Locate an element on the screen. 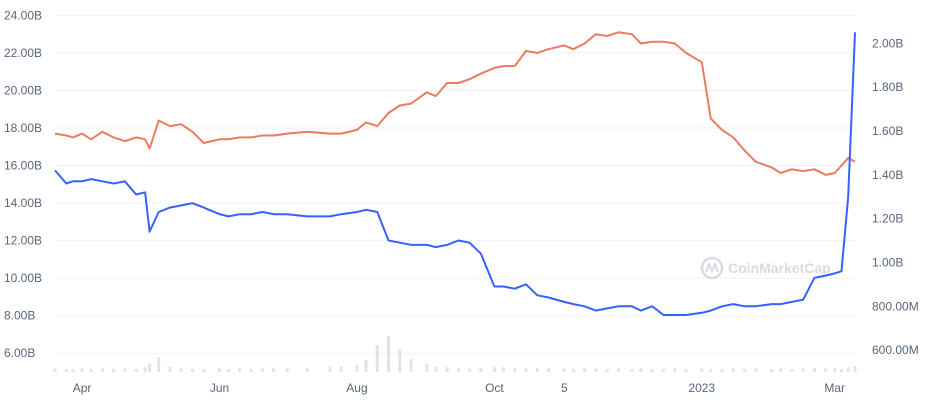 The width and height of the screenshot is (929, 400). x-tick-label: Apr is located at coordinates (82, 388).